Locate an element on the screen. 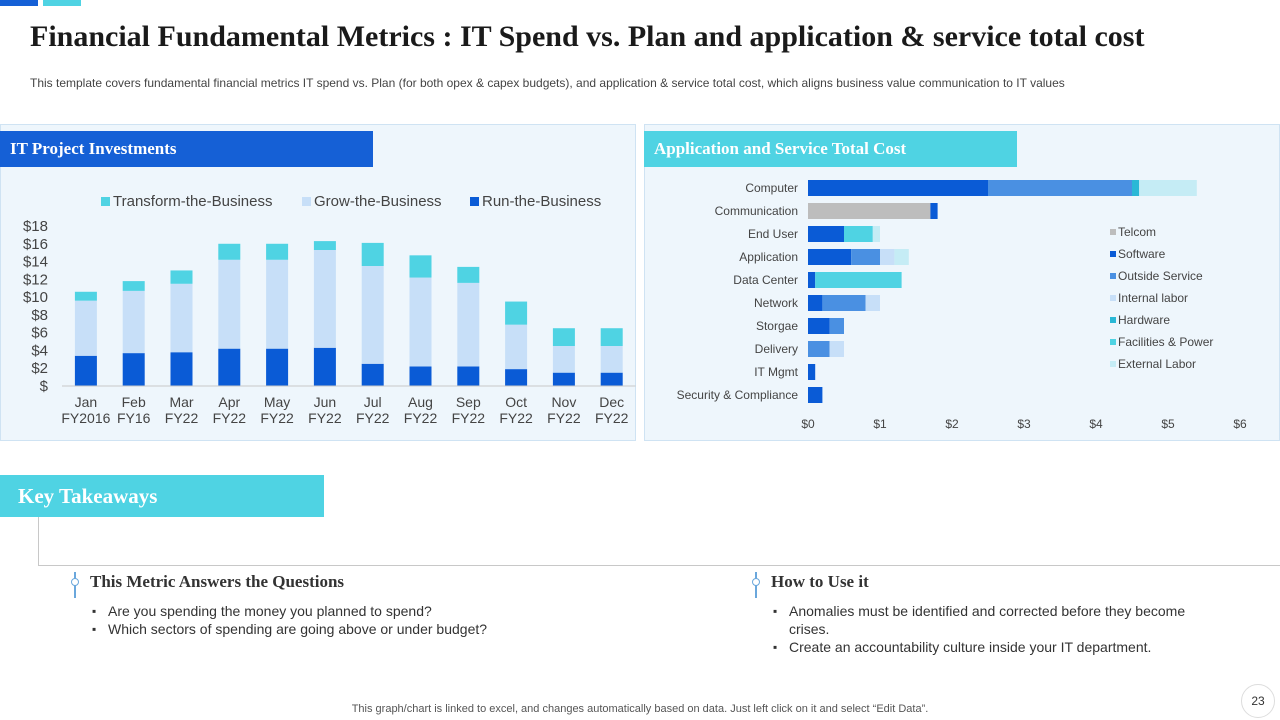 The height and width of the screenshot is (720, 1280). x-tick-label: FY16 is located at coordinates (134, 418).